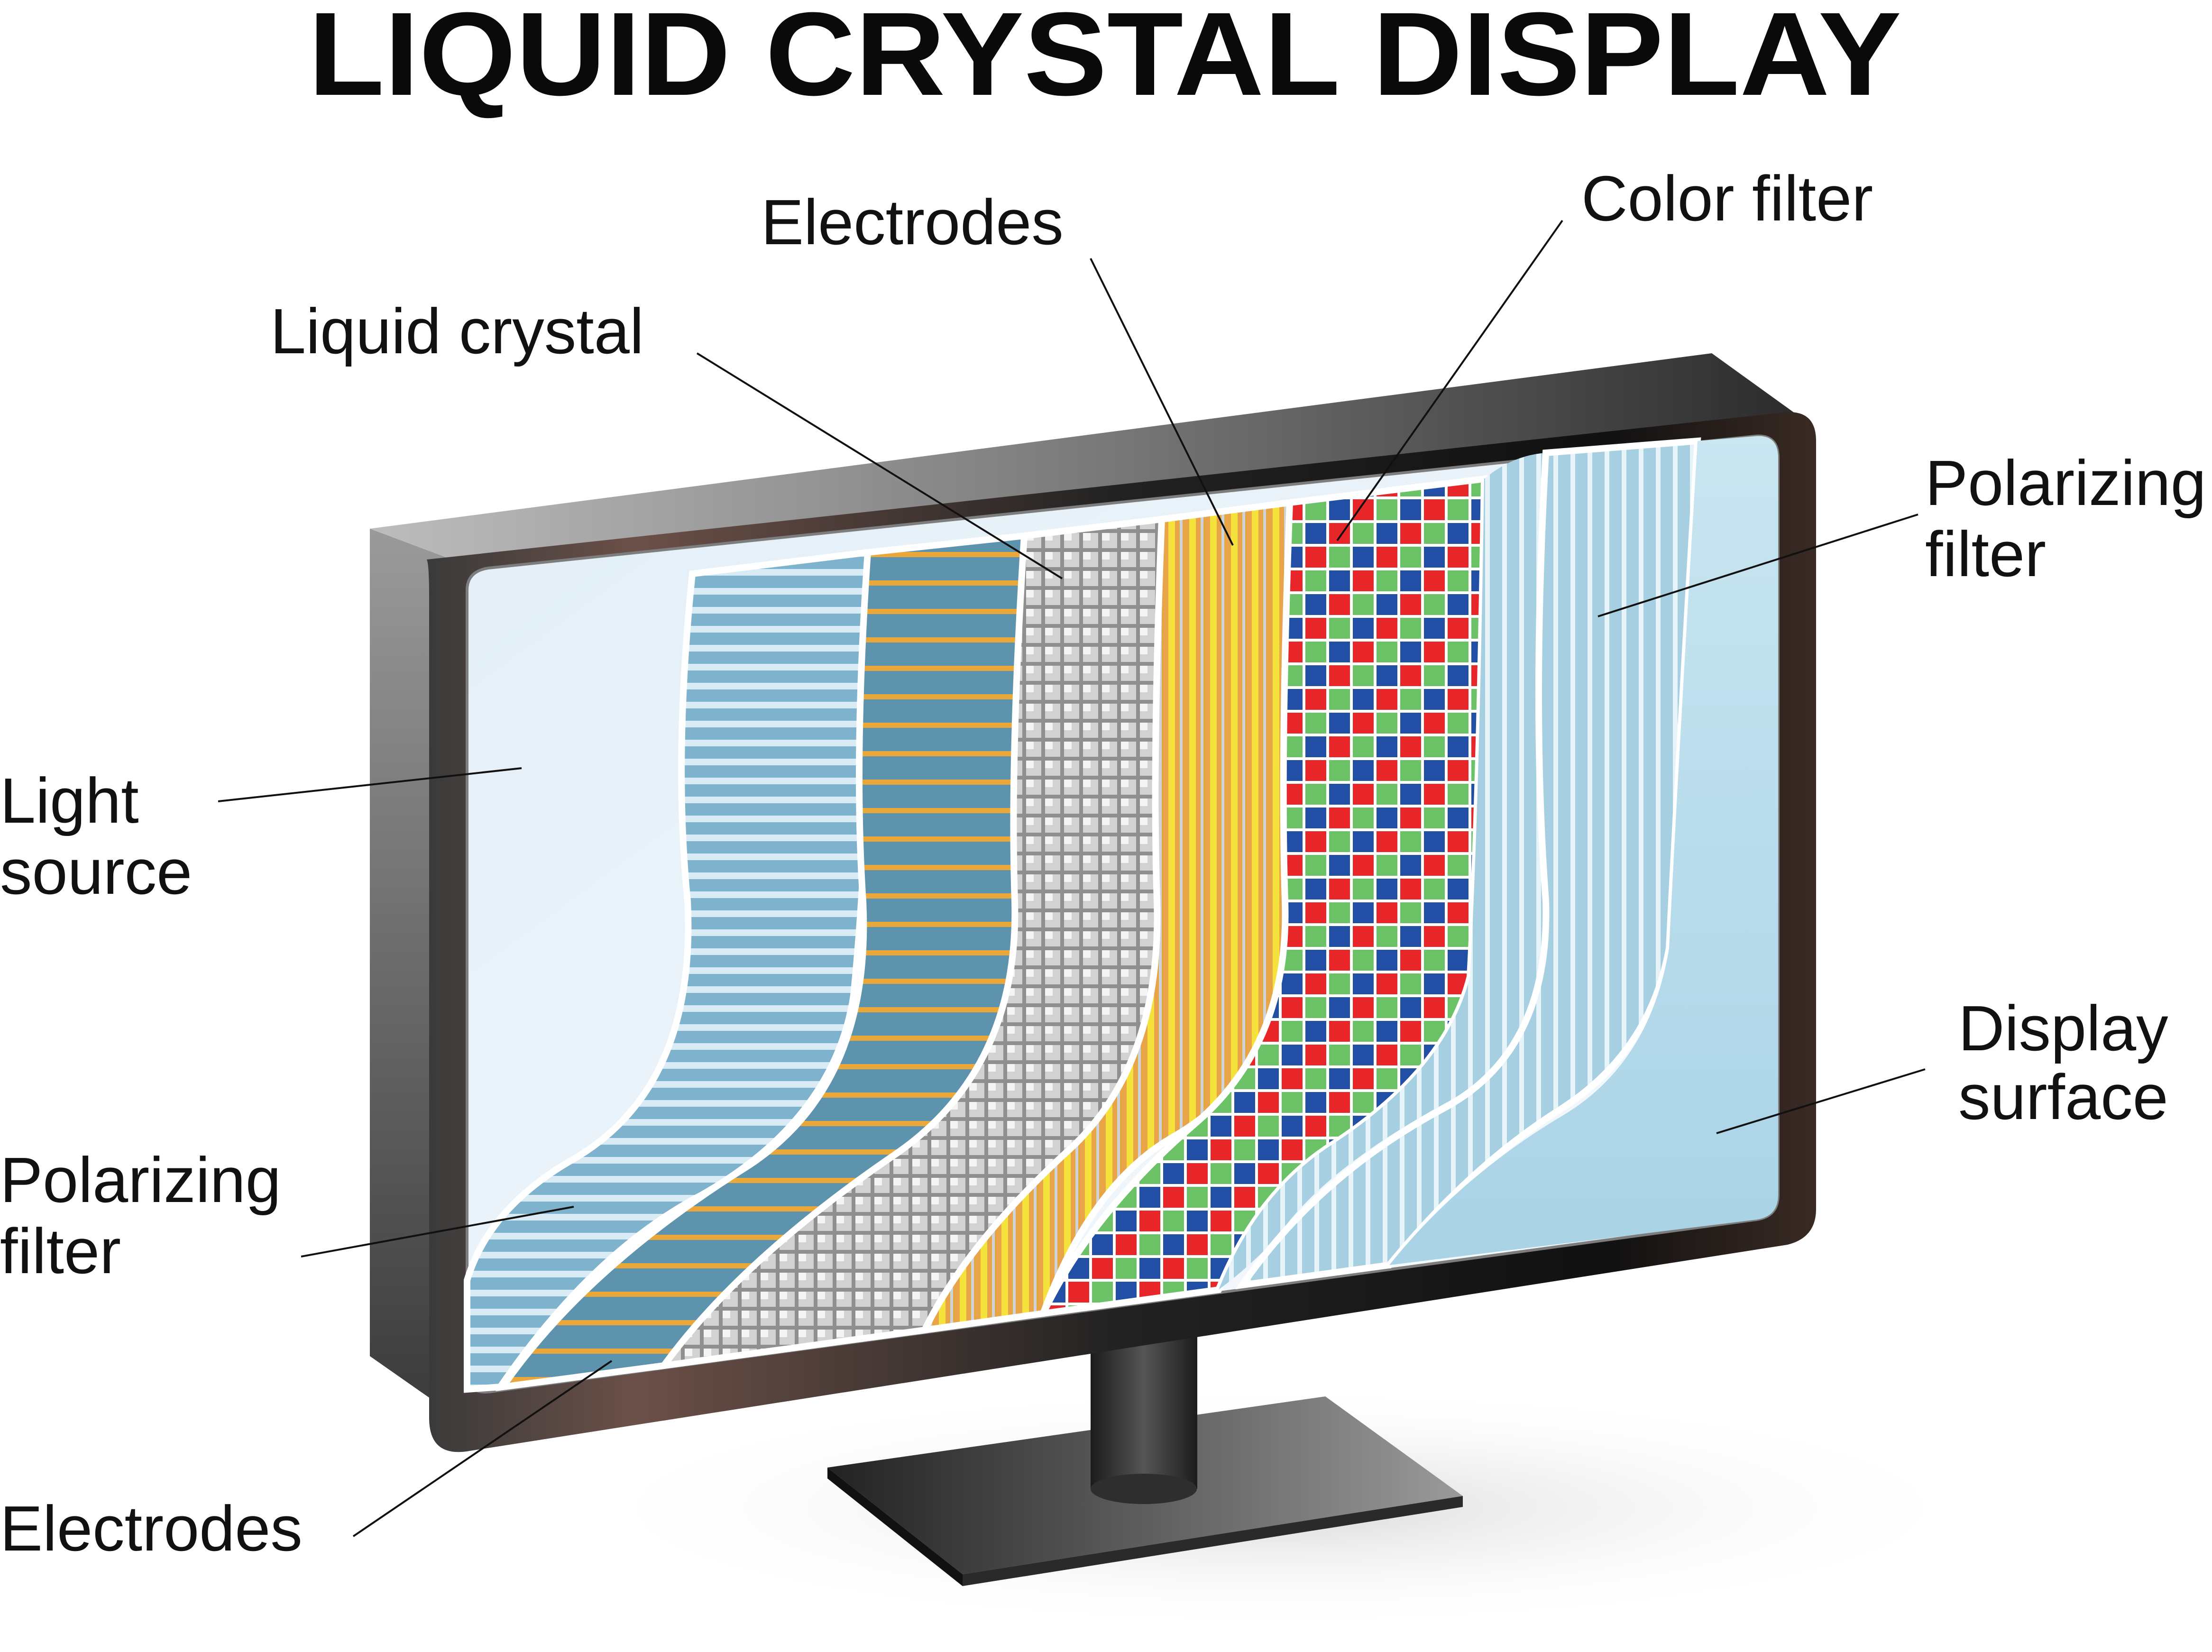  What do you see at coordinates (149, 1215) in the screenshot?
I see `label-polarizing-filter-back: Polarizing filter` at bounding box center [149, 1215].